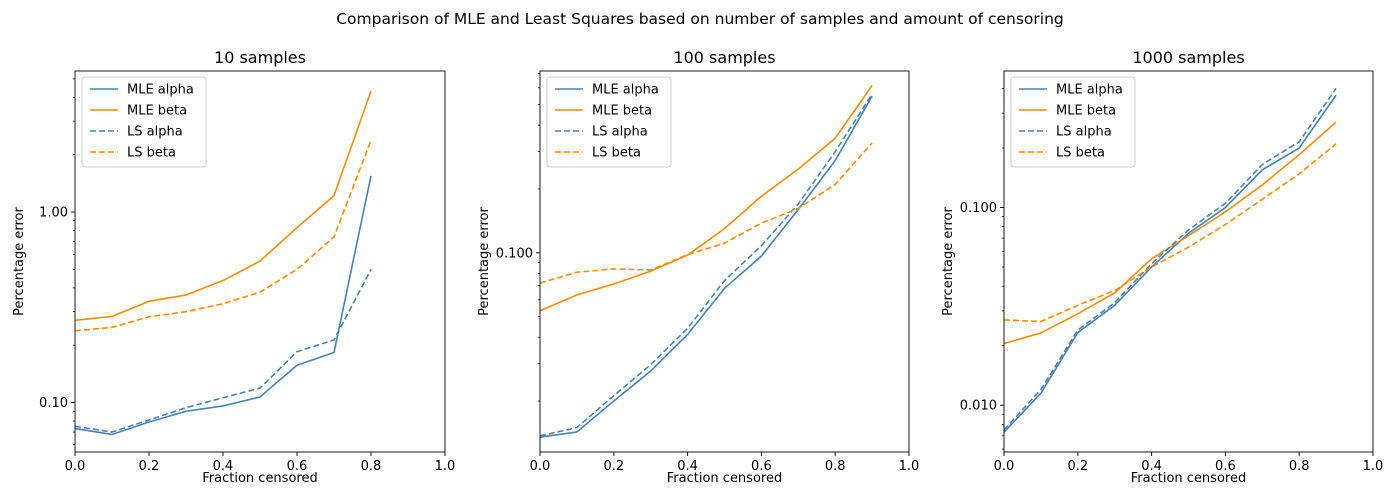 This screenshot has width=1400, height=504. What do you see at coordinates (1188, 57) in the screenshot?
I see `panel-title: 1000 samples` at bounding box center [1188, 57].